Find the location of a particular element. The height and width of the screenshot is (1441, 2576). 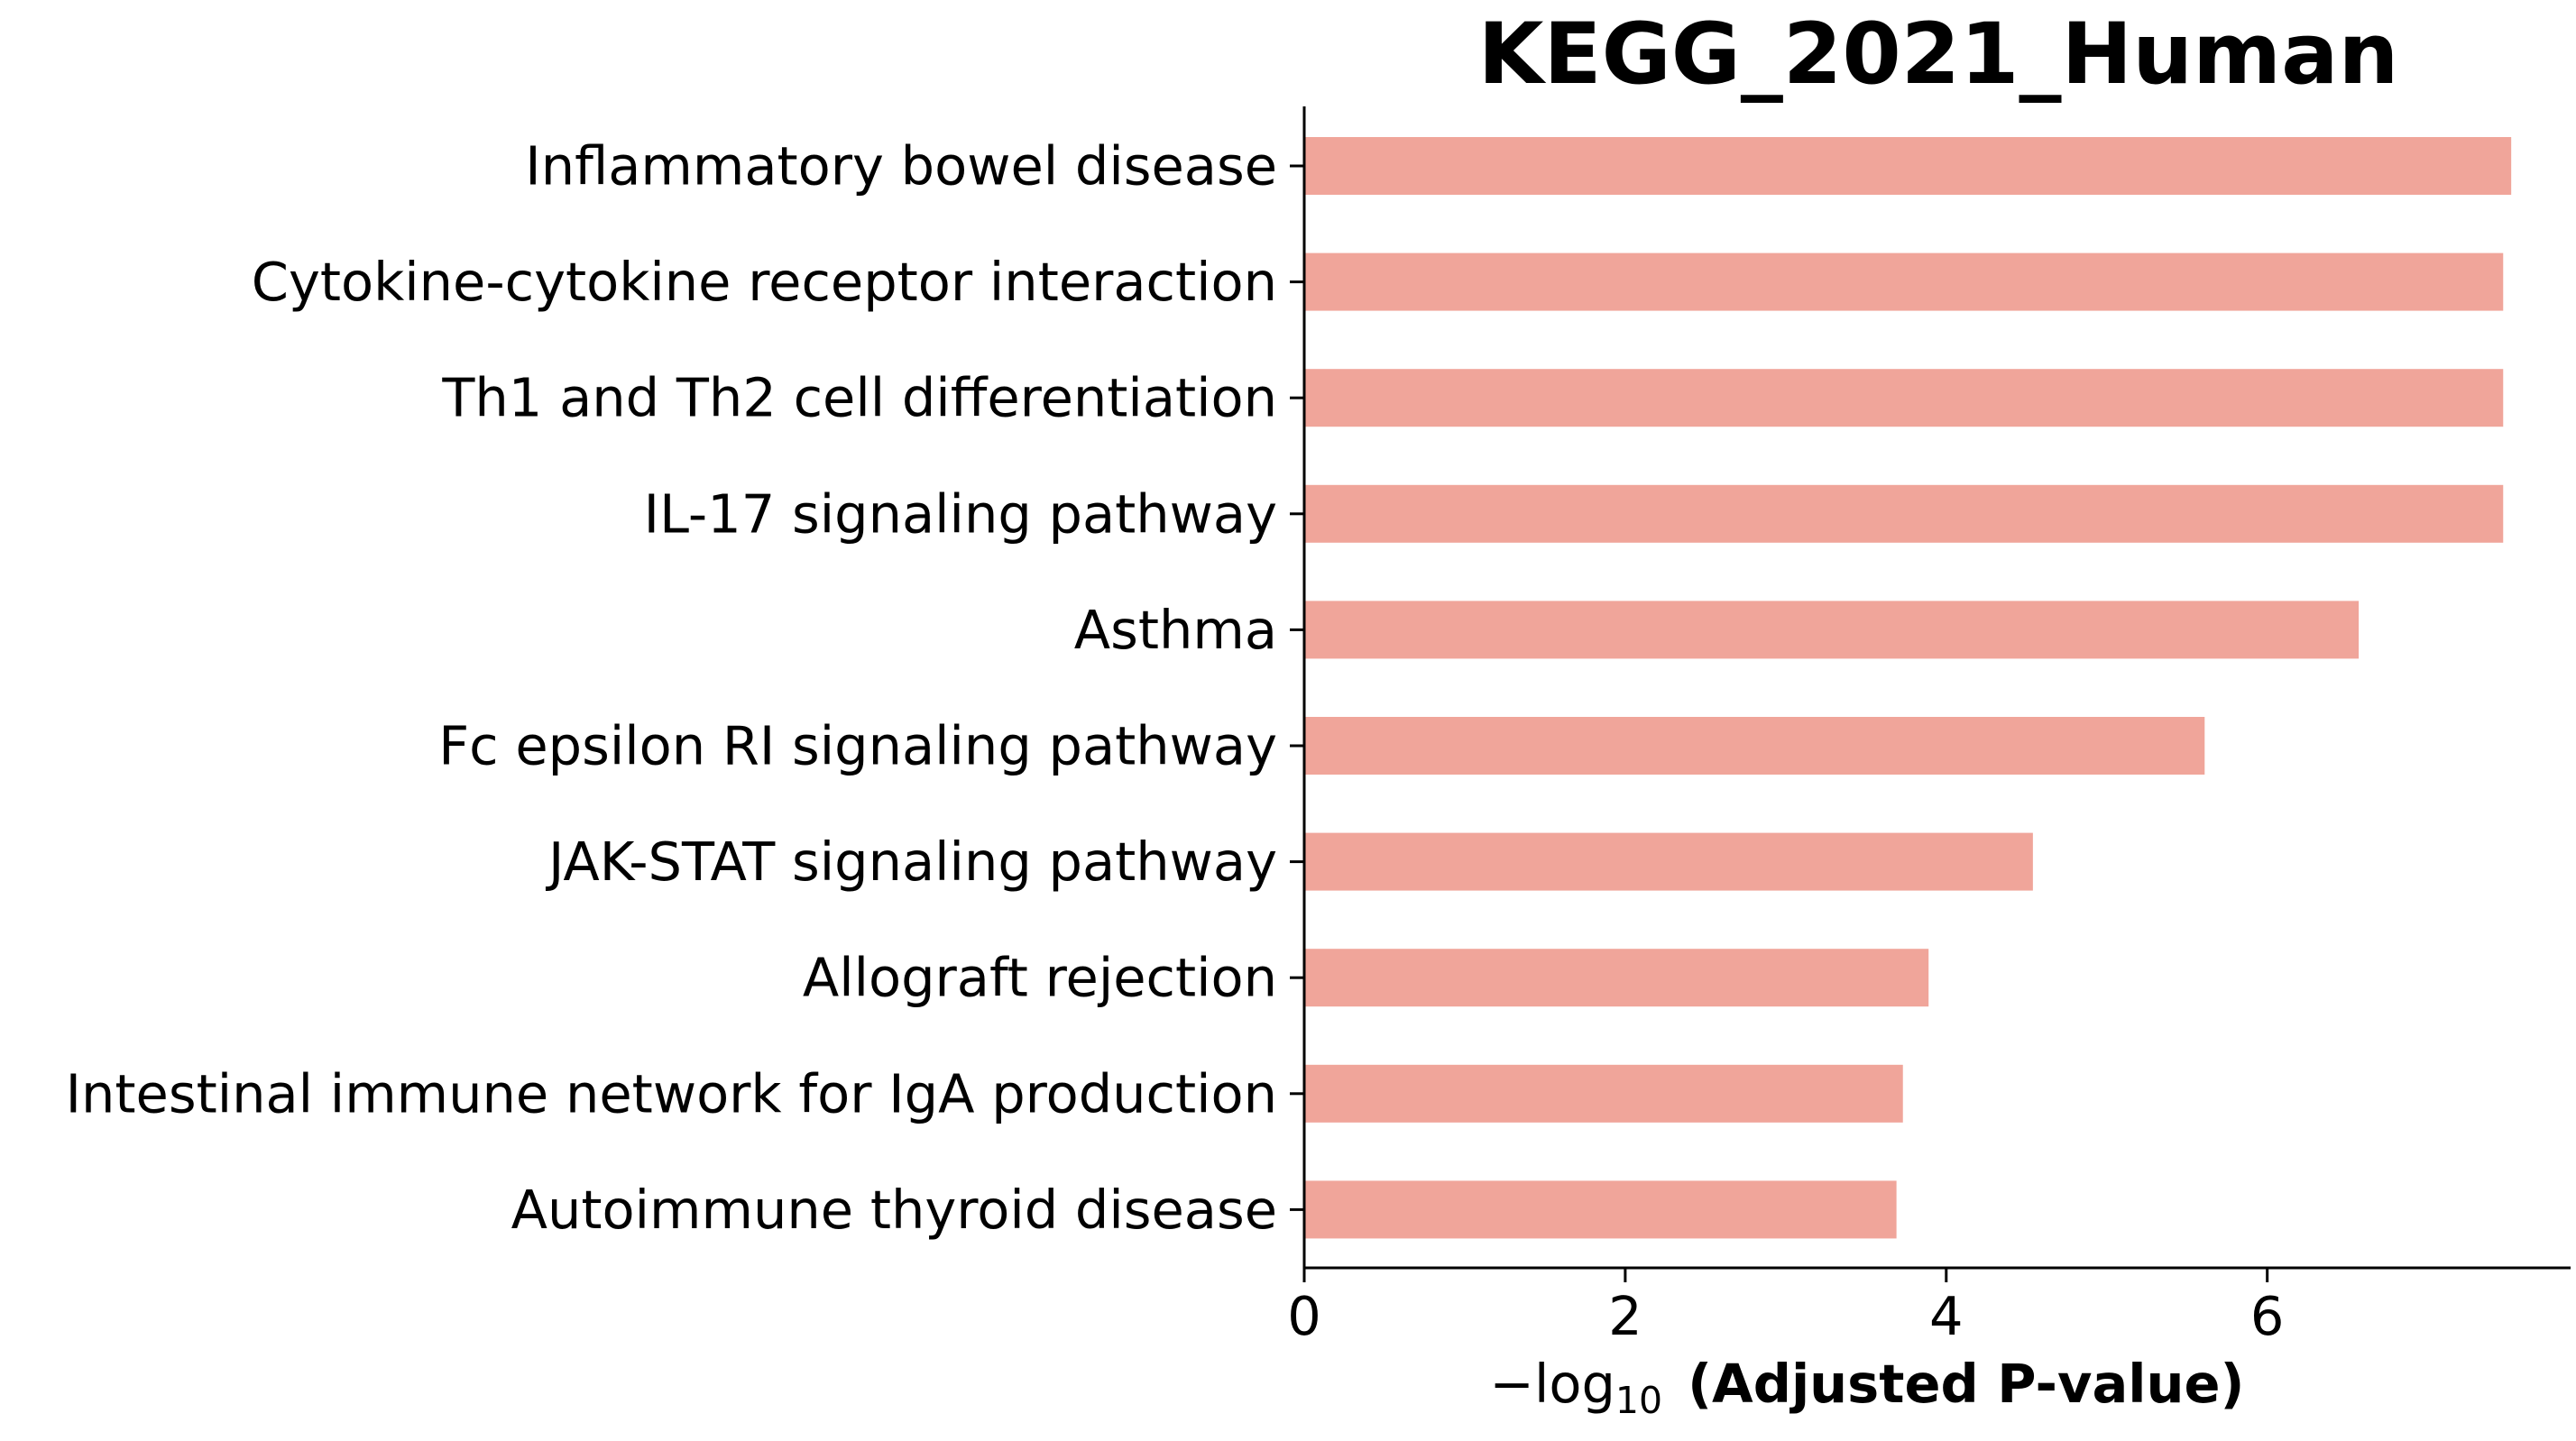

x-ticks: 0 2 4 6 is located at coordinates (1785, 1307).